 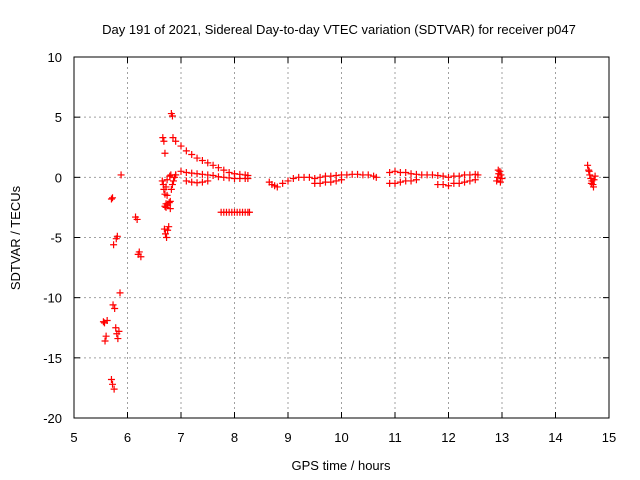 I want to click on x-tick-label: 10, so click(x=341, y=437).